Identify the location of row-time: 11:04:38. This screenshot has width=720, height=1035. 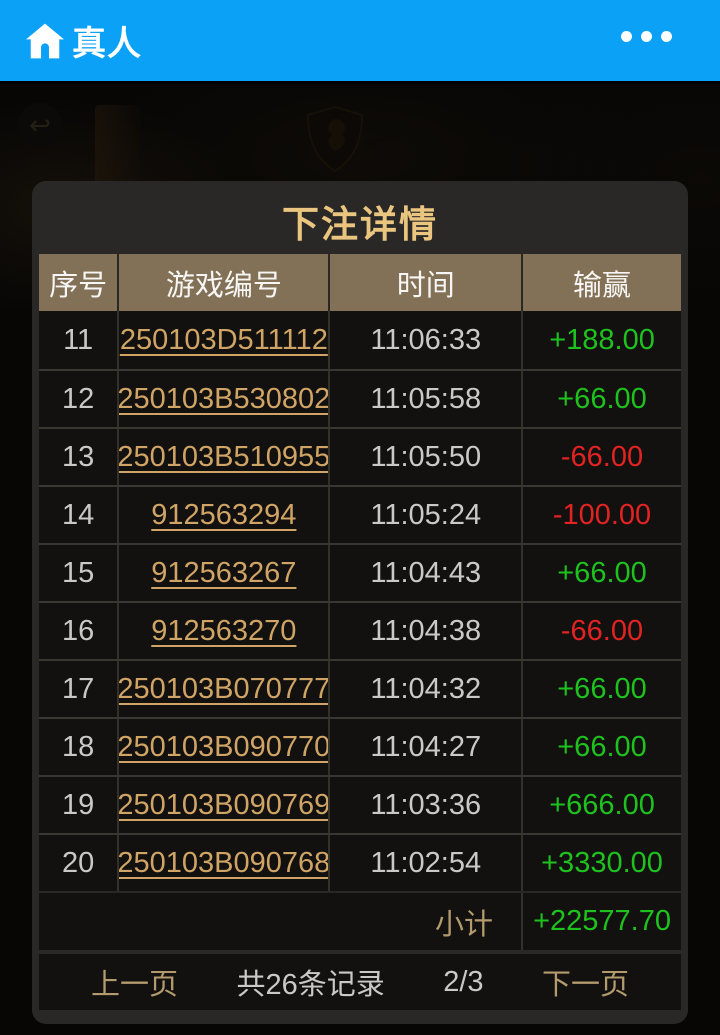
(427, 631).